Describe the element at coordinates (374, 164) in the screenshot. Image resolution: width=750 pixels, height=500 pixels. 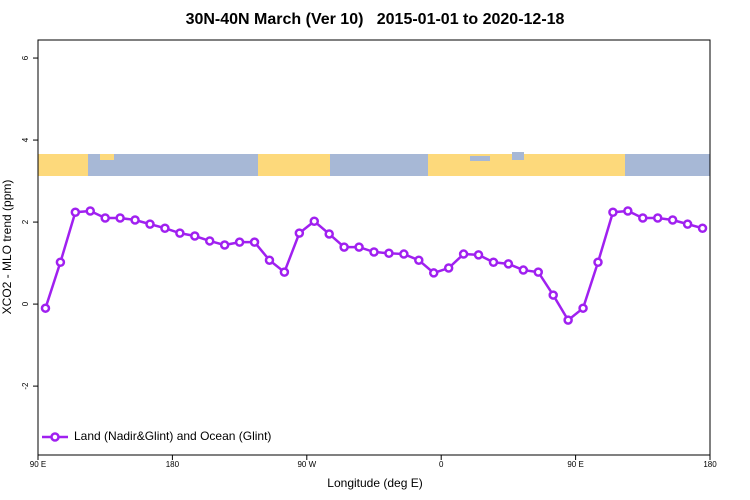
I see `map-strip` at that location.